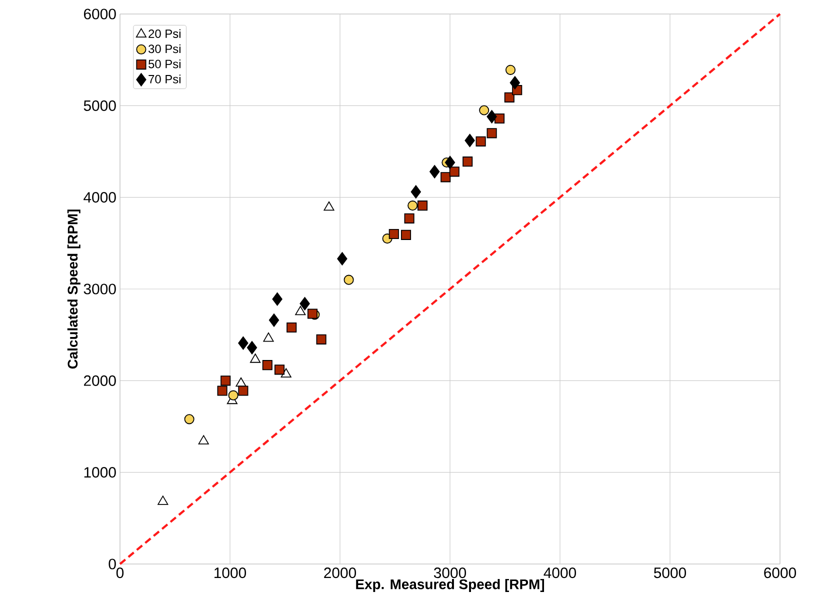 The height and width of the screenshot is (601, 823). What do you see at coordinates (100, 197) in the screenshot?
I see `y-tick-label: 4000` at bounding box center [100, 197].